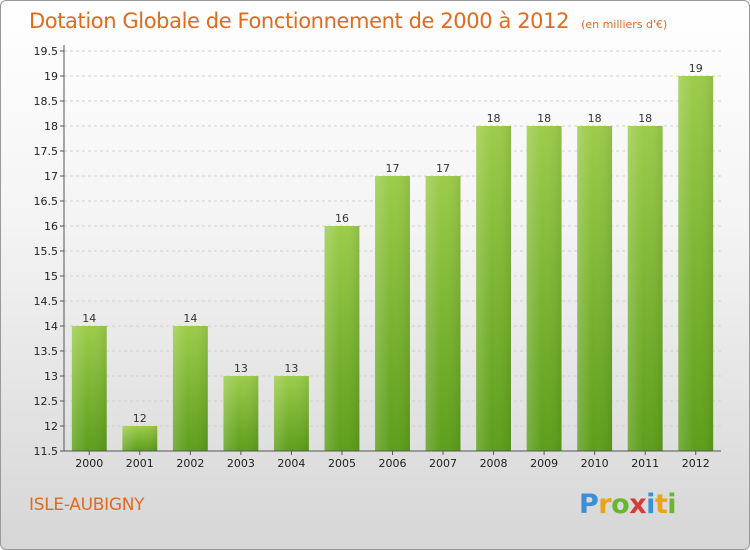 This screenshot has width=750, height=550. Describe the element at coordinates (696, 463) in the screenshot. I see `x-tick-label: 2012` at that location.